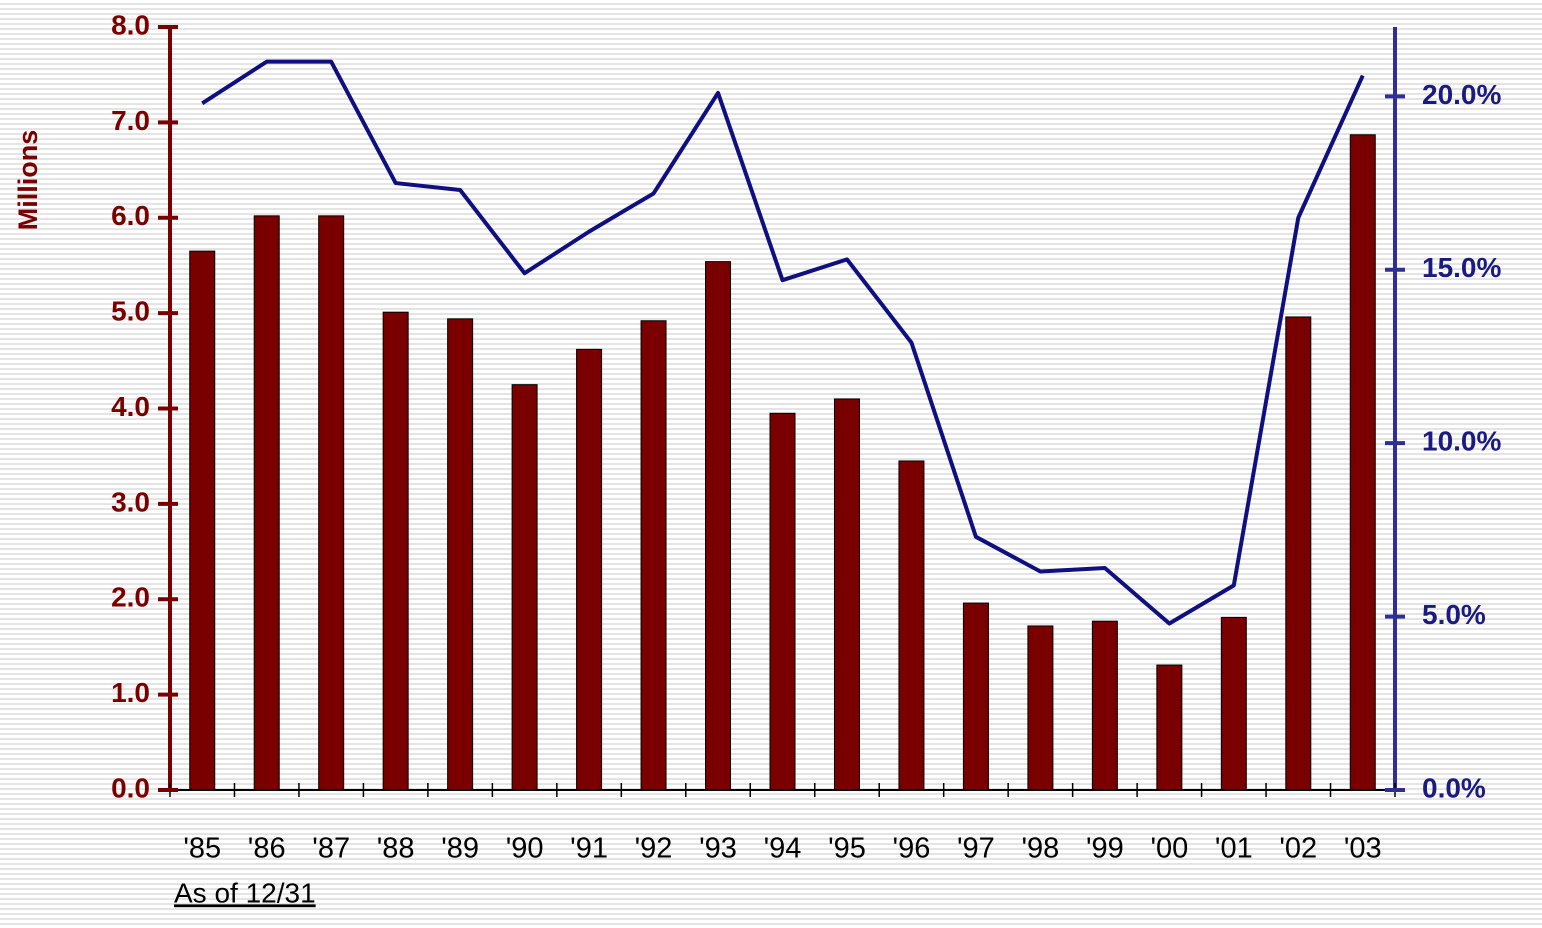  I want to click on y-tick-label: 6.0, so click(130, 215).